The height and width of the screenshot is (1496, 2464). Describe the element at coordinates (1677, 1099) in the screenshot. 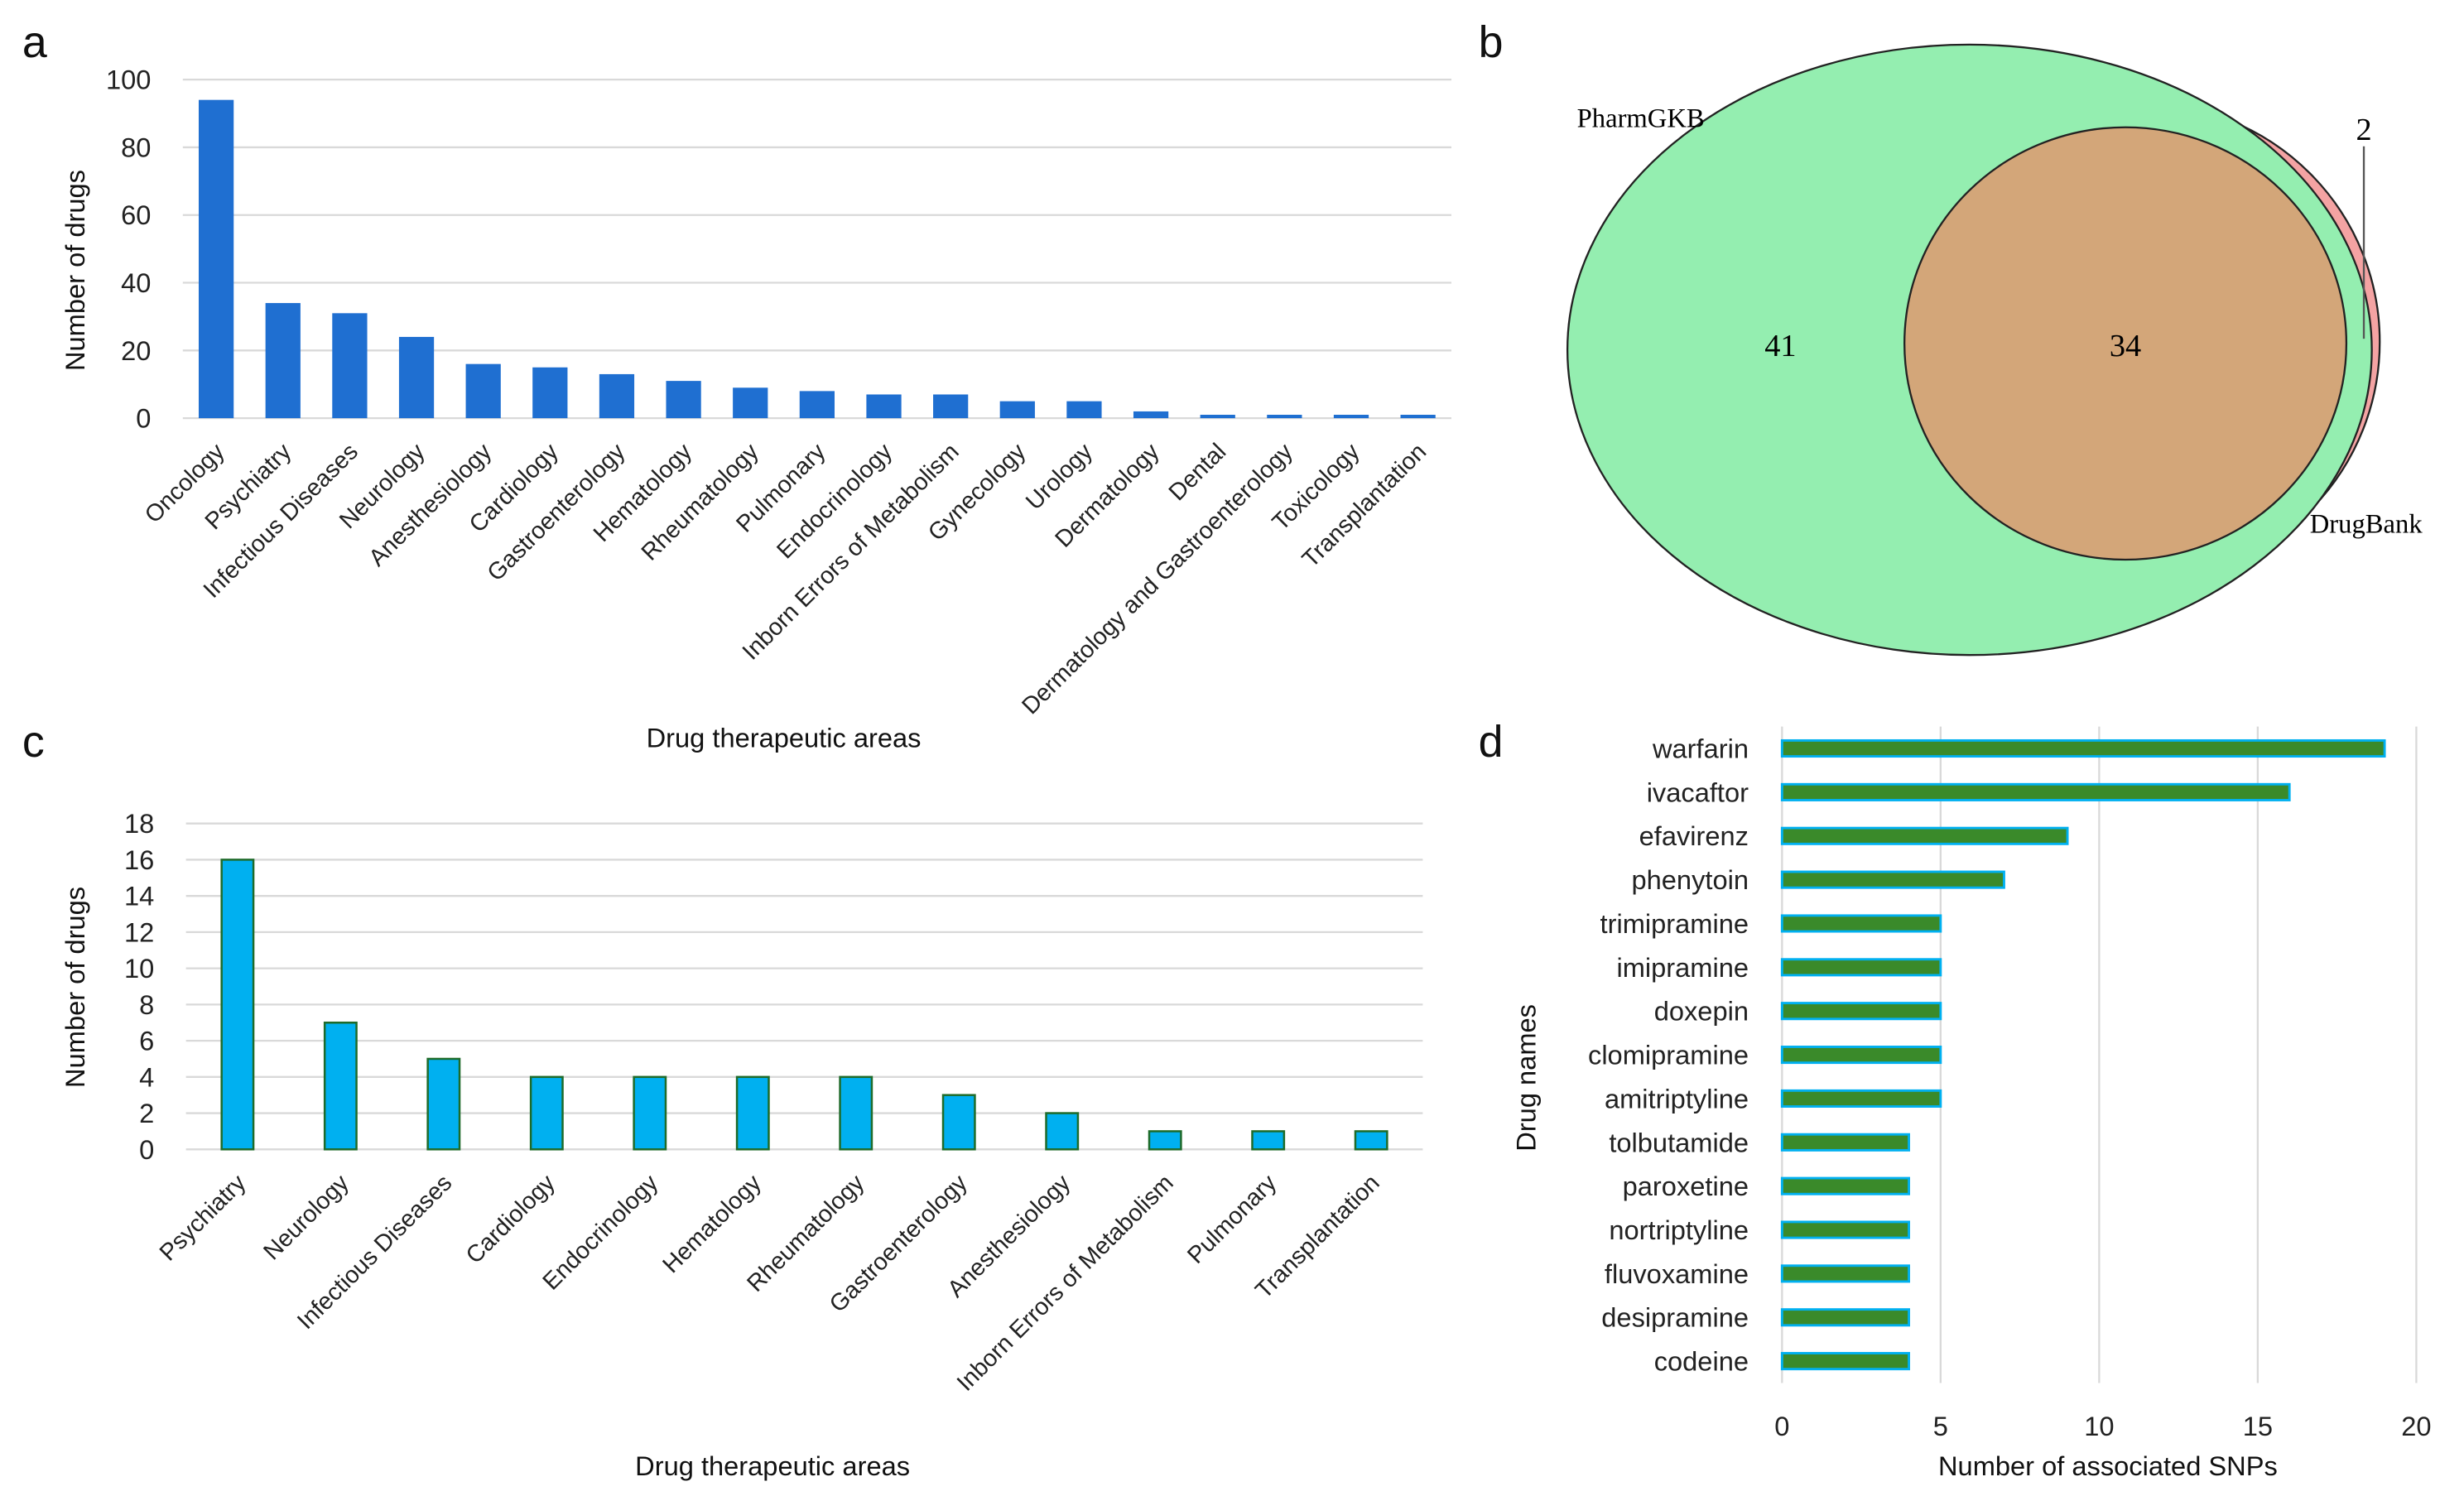

I see `panel-d-ytick-label: amitriptyline` at that location.